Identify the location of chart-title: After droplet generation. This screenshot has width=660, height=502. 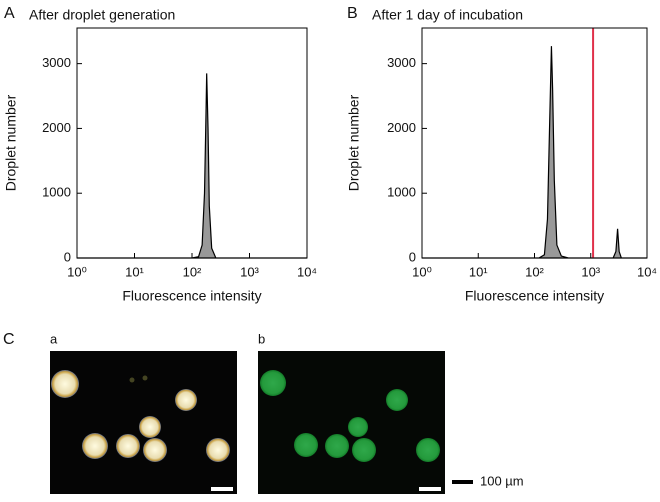
(102, 15).